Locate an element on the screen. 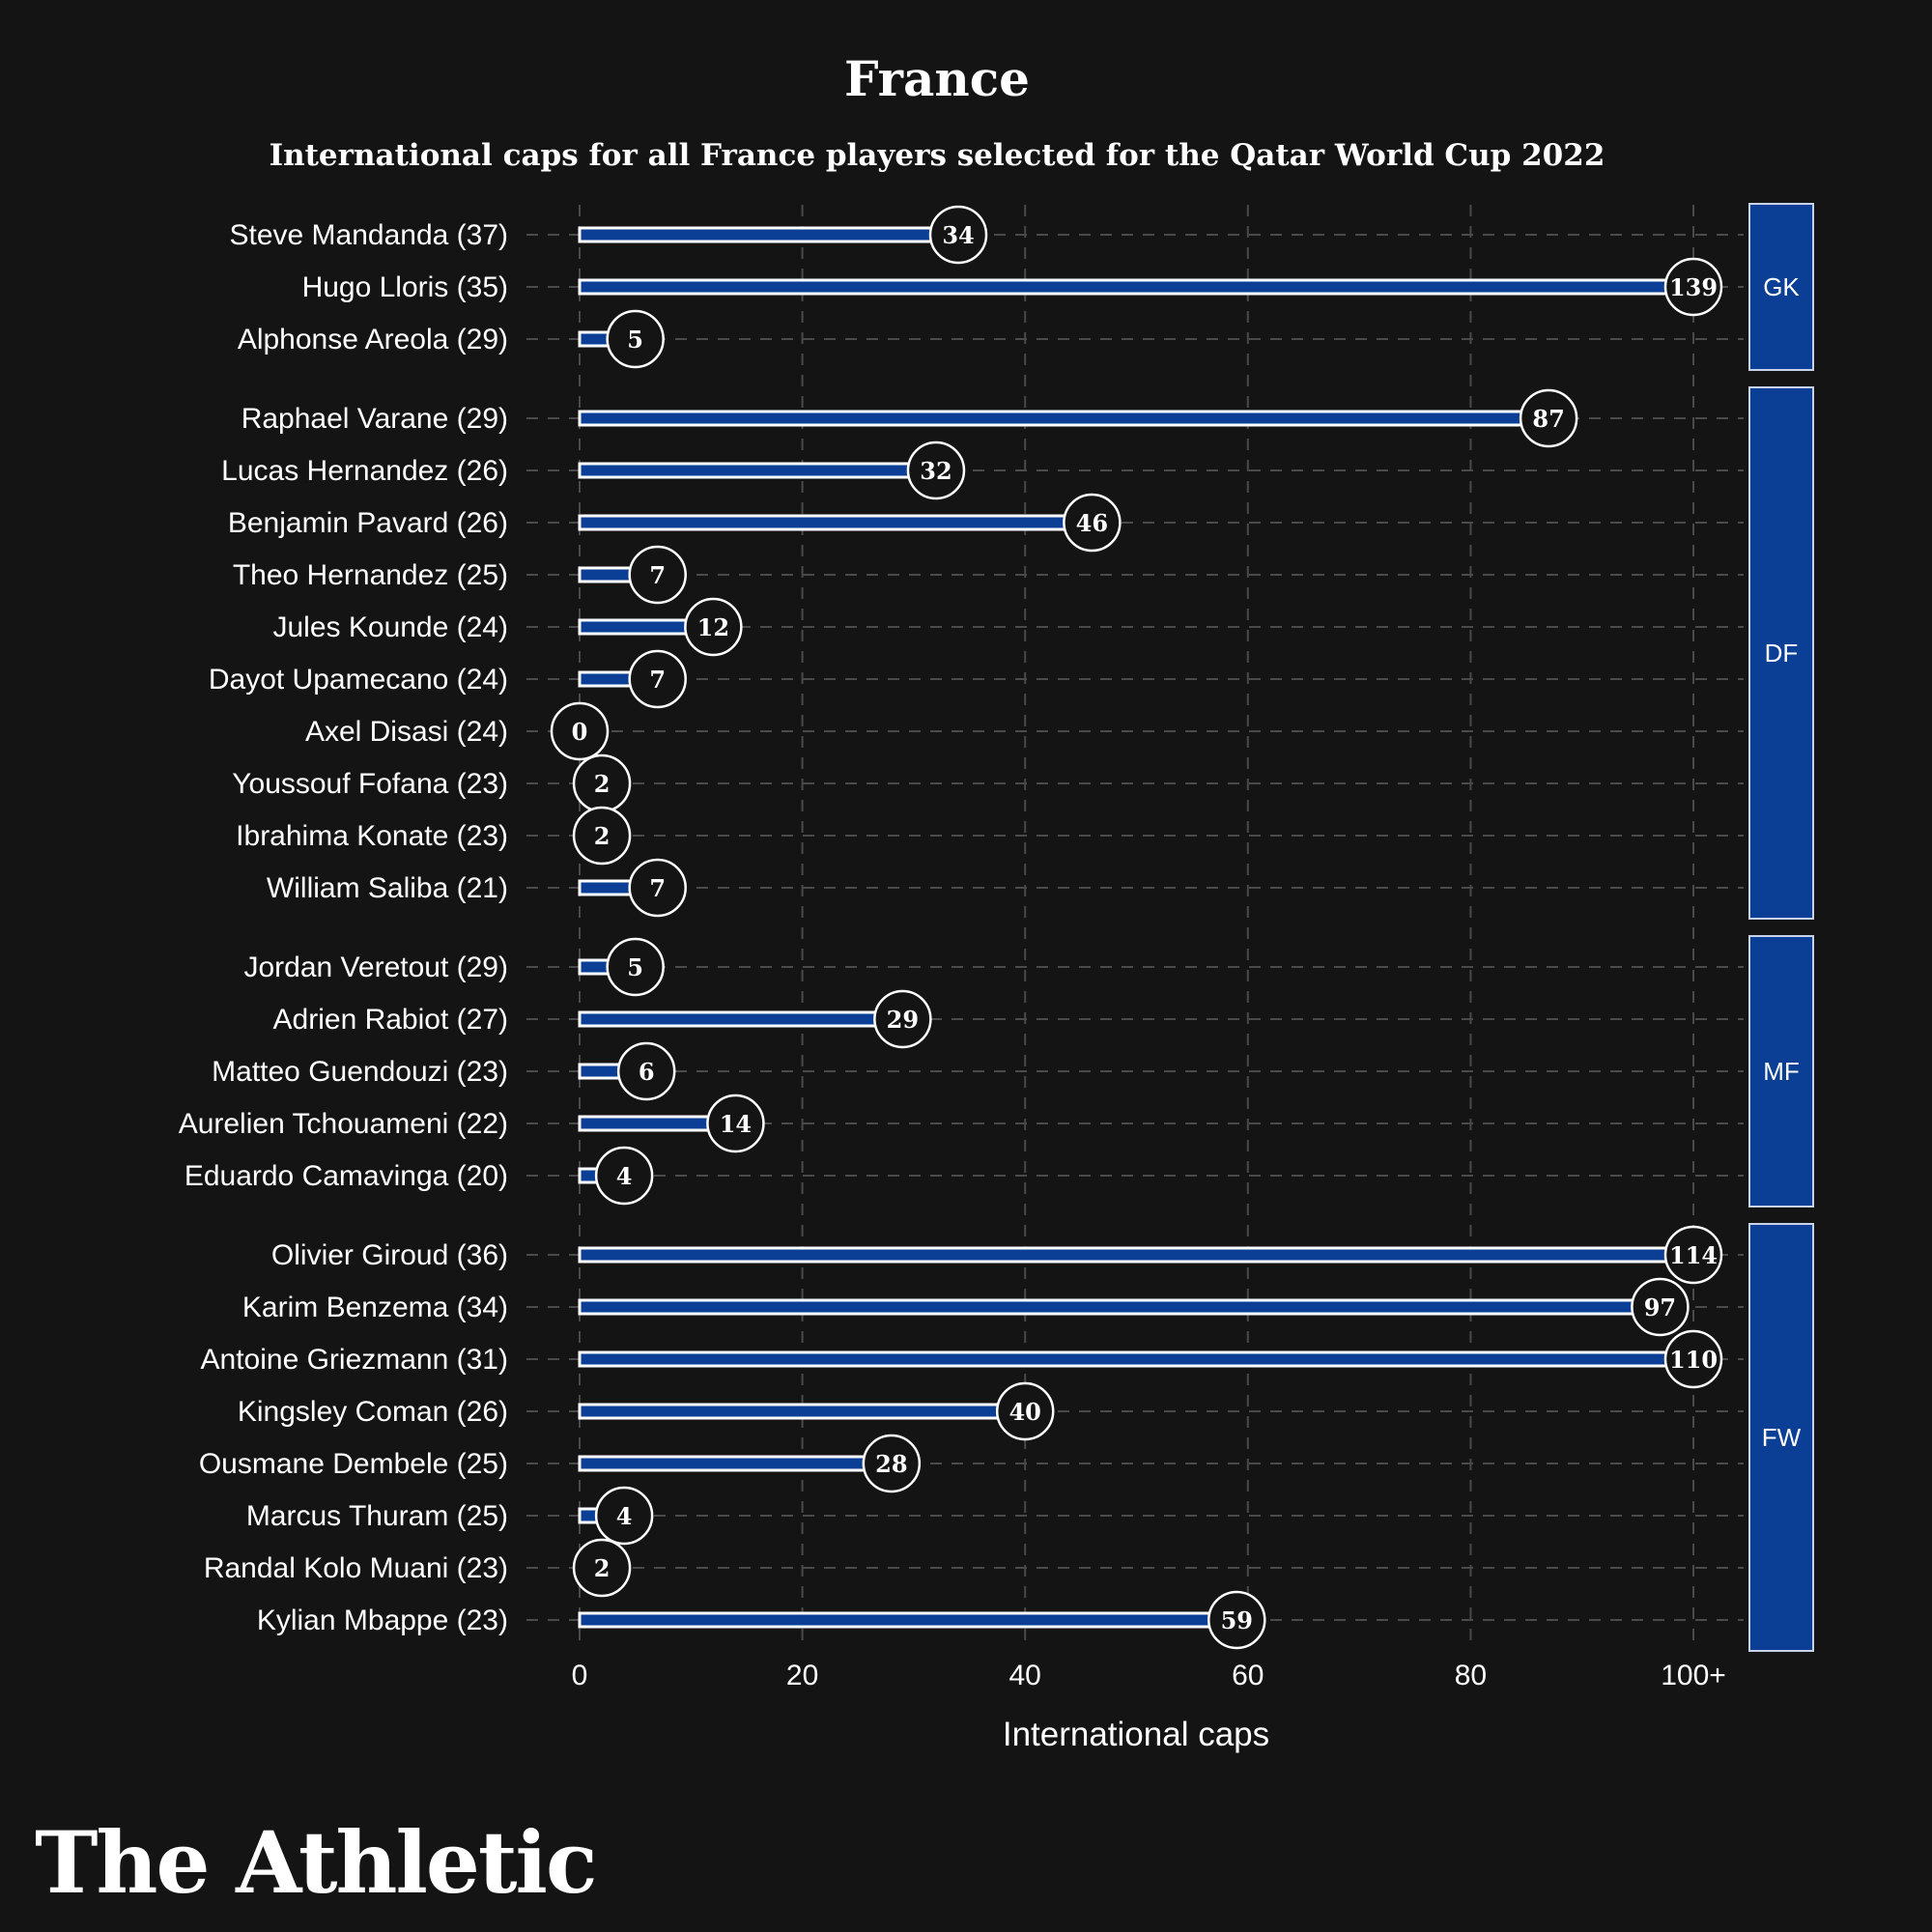  player-name: Eduardo Camavinga (20) is located at coordinates (346, 1176).